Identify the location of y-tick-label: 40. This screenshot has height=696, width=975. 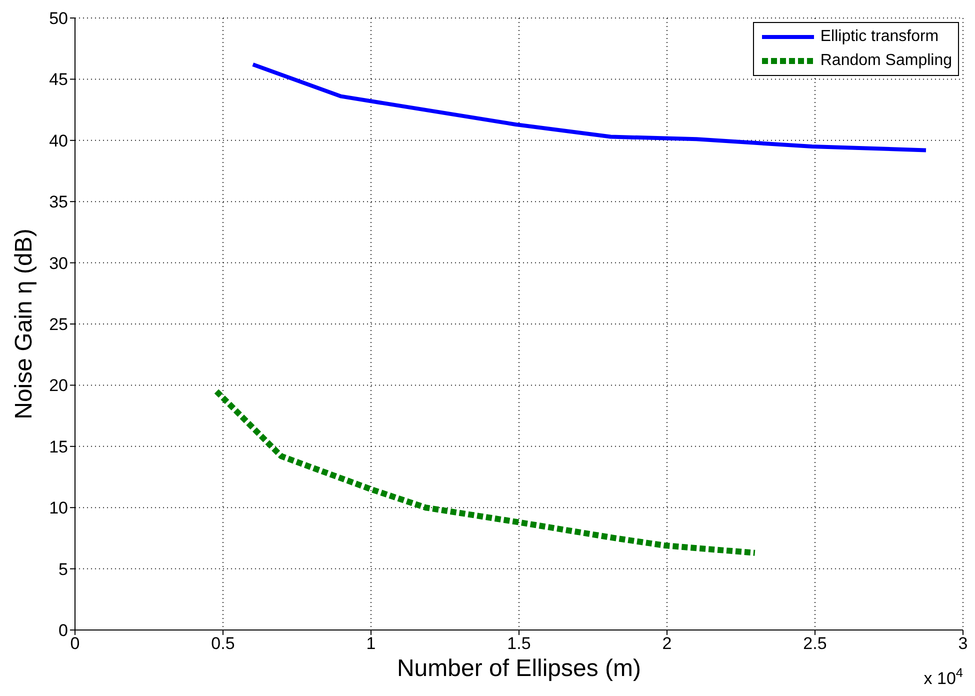
(58, 140).